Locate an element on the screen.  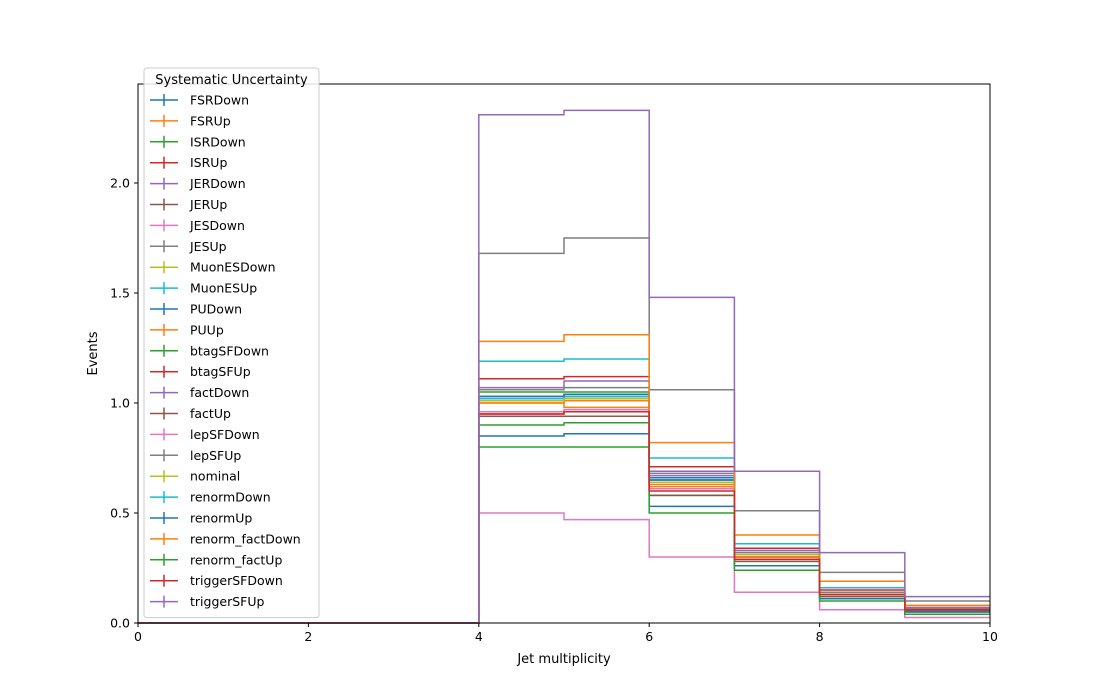
legend-item-JESUp: JESUp is located at coordinates (188, 246).